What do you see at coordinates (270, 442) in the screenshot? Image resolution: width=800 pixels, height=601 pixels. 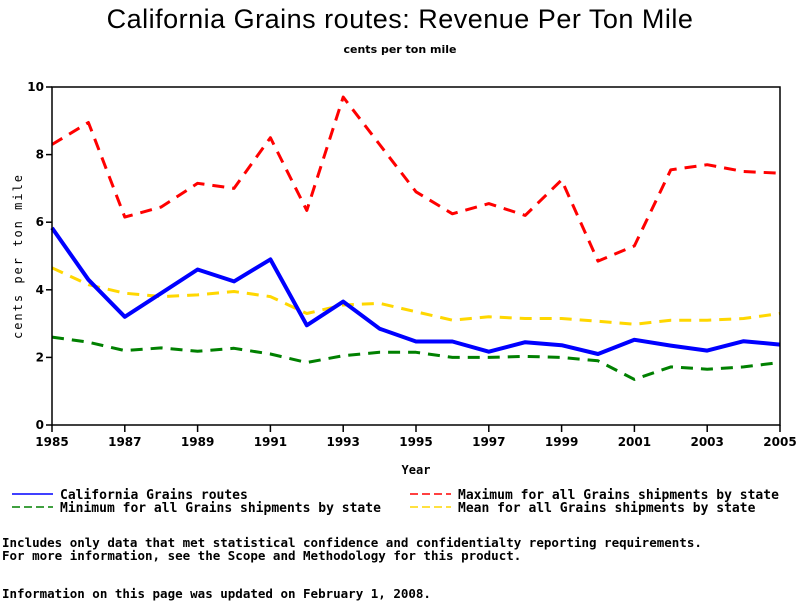 I see `x-tick-label: 1991` at bounding box center [270, 442].